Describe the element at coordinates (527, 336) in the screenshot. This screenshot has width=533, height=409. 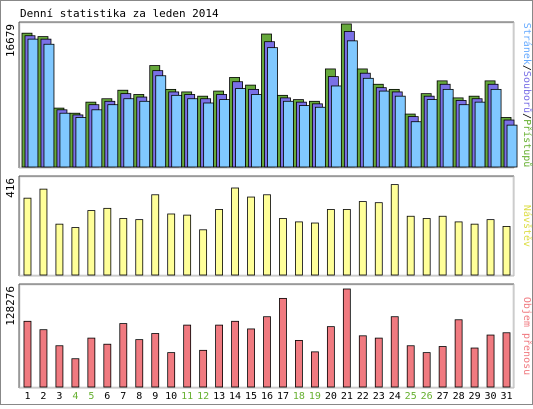
I see `traffic-legend: Objem přenosu` at that location.